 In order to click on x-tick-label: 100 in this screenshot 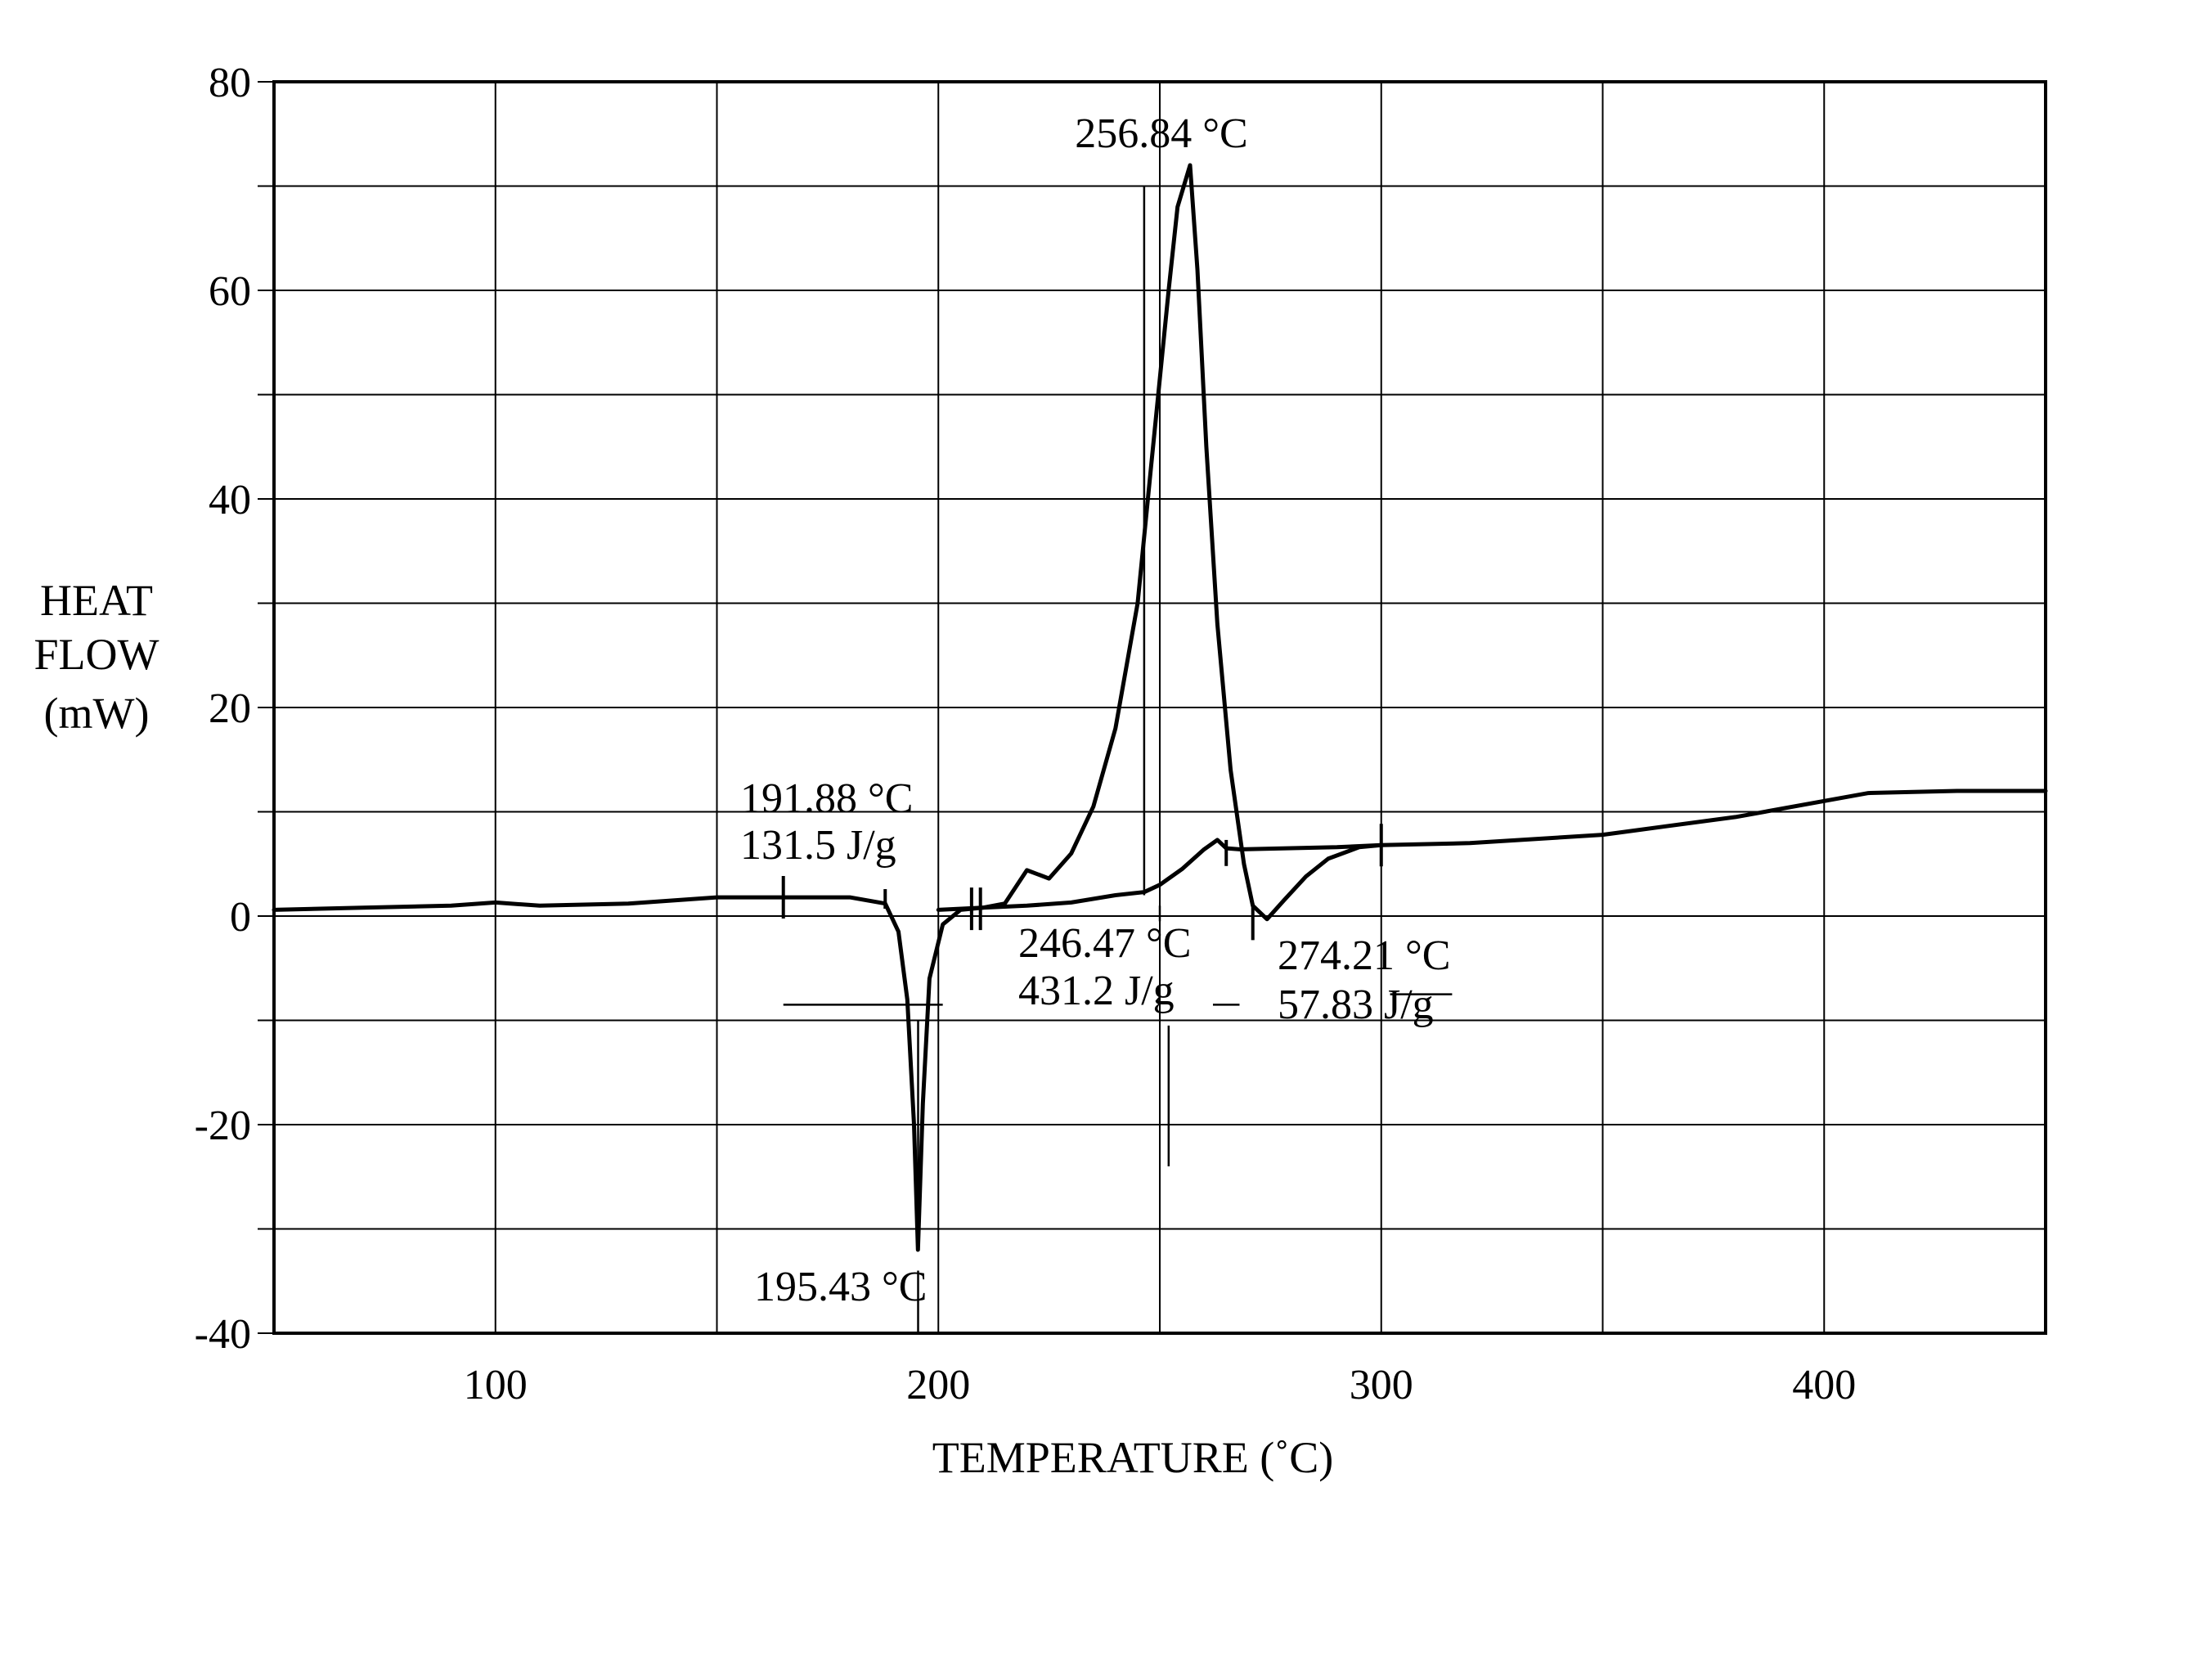, I will do `click(496, 1385)`.